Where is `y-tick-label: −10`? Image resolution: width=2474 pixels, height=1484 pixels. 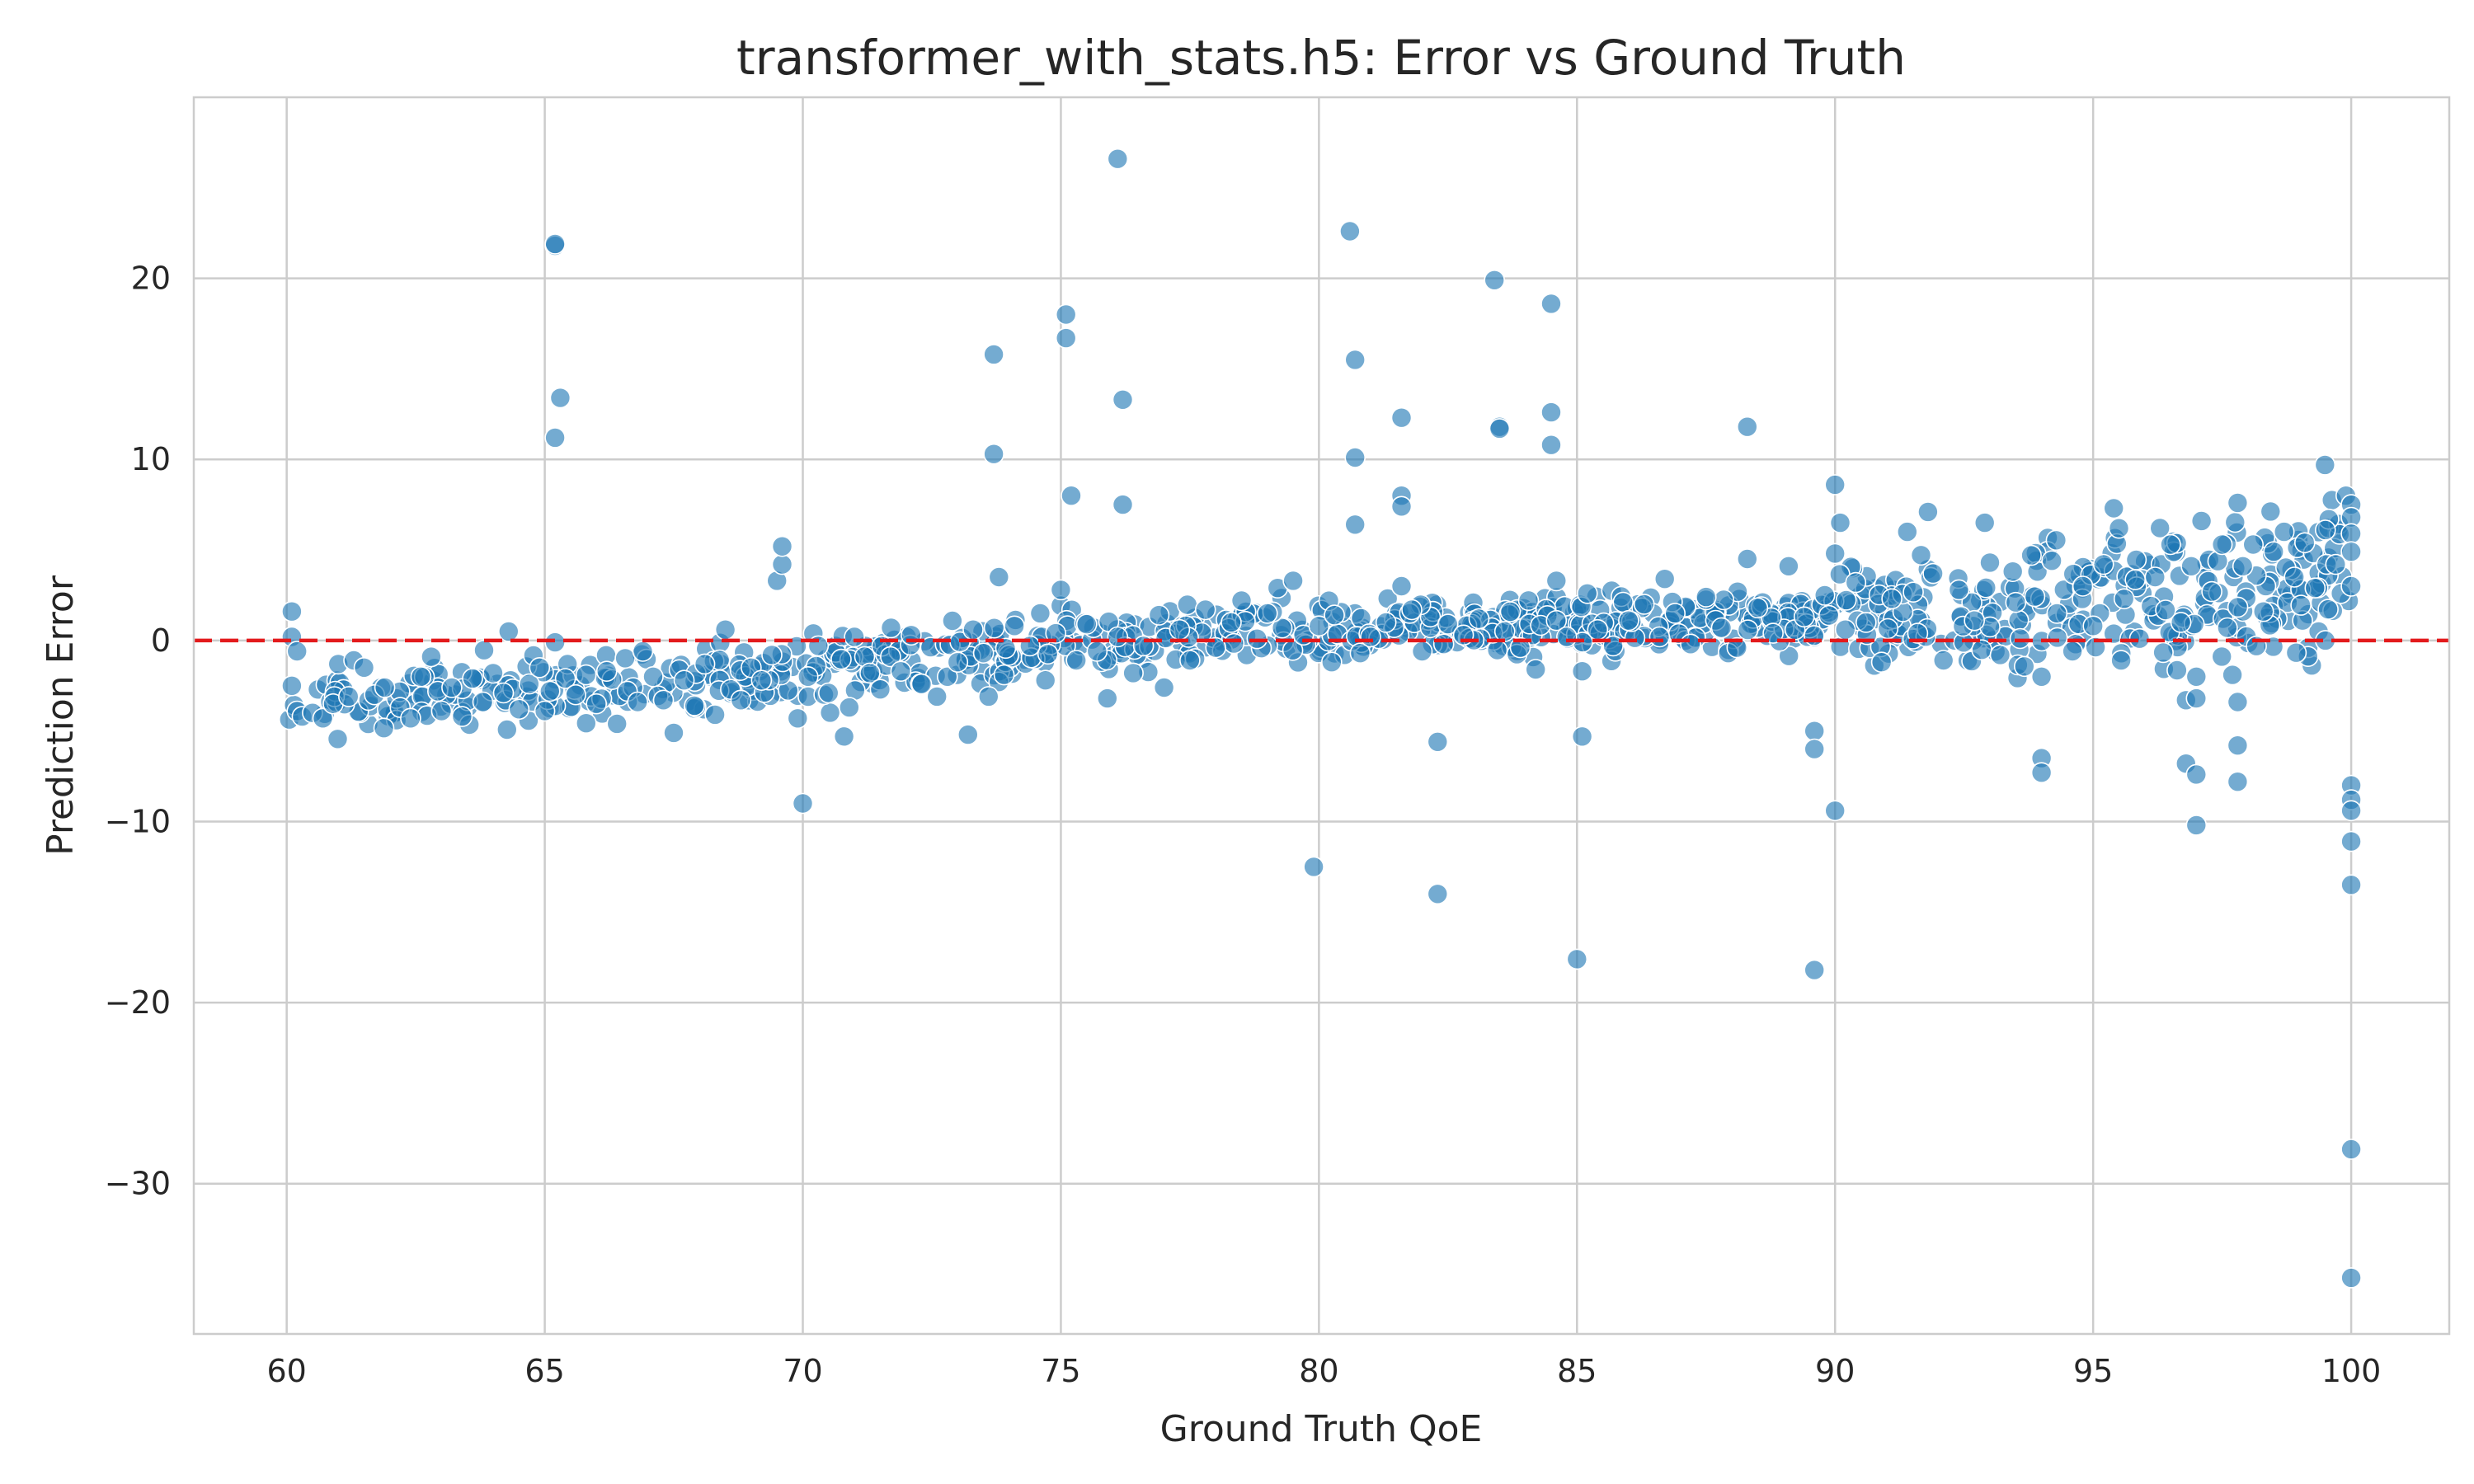 y-tick-label: −10 is located at coordinates (138, 821).